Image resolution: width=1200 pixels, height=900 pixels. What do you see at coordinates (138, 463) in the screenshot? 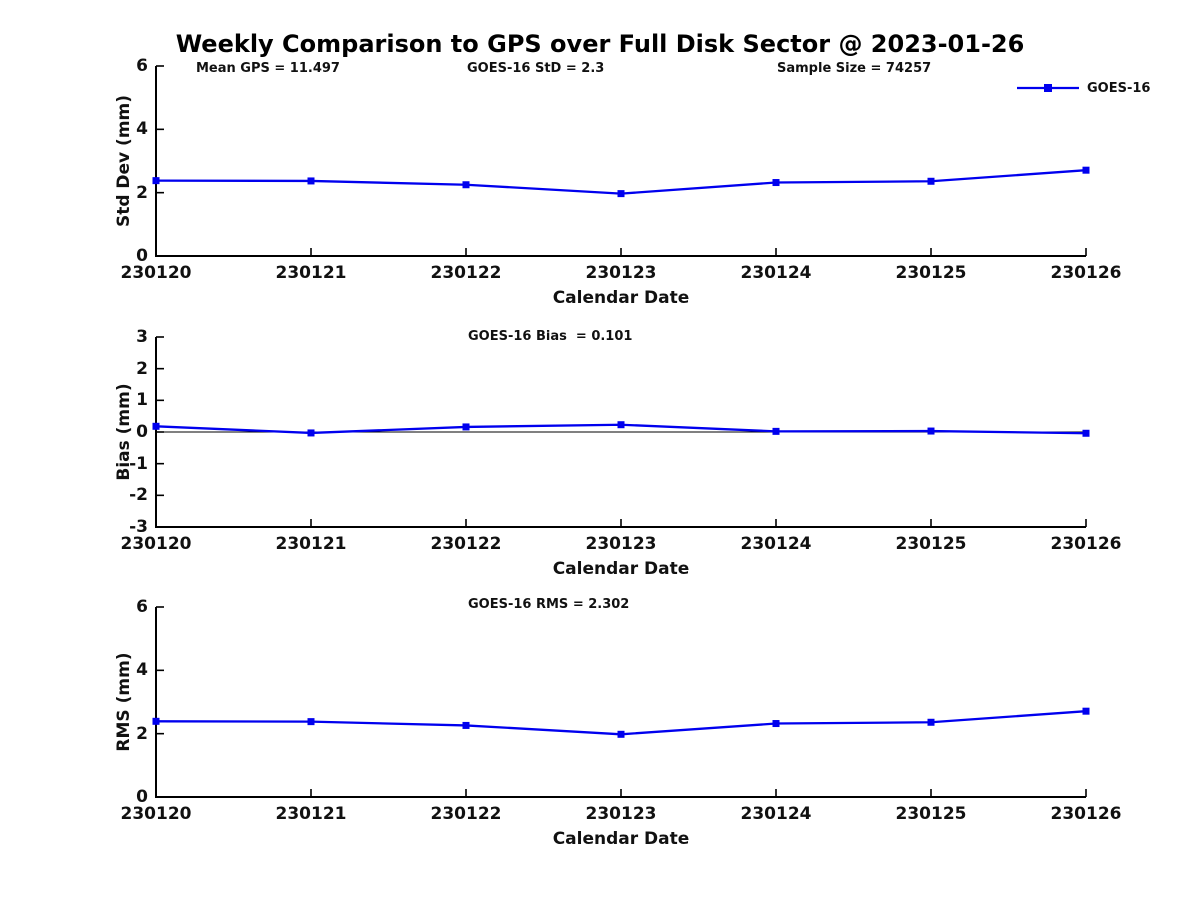
I see `y-tick-label: -1` at bounding box center [138, 463].